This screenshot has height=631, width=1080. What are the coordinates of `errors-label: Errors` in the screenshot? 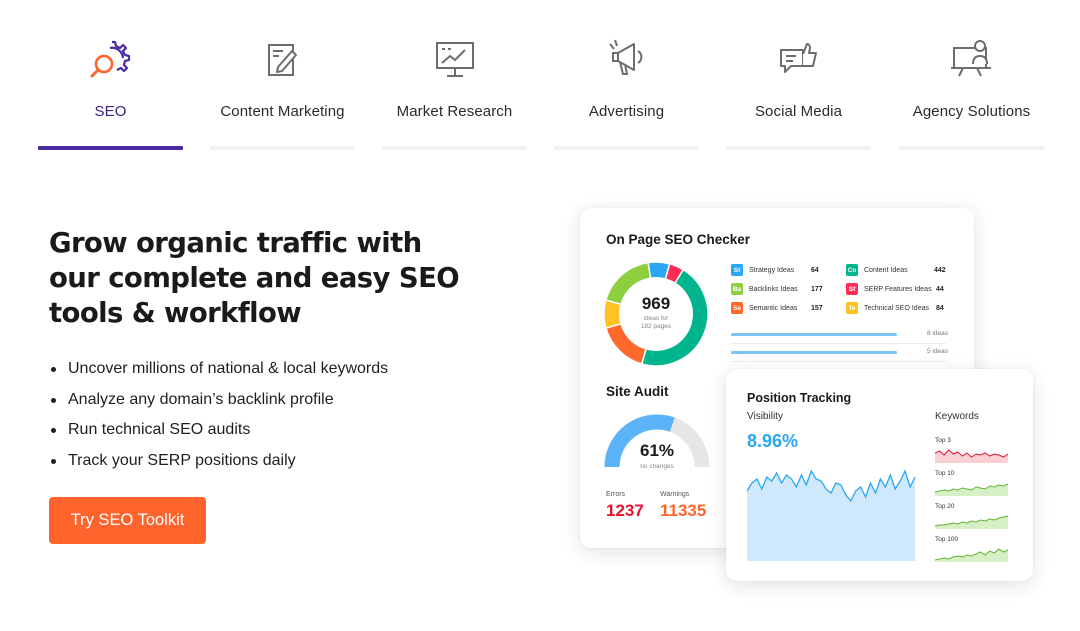 It's located at (616, 494).